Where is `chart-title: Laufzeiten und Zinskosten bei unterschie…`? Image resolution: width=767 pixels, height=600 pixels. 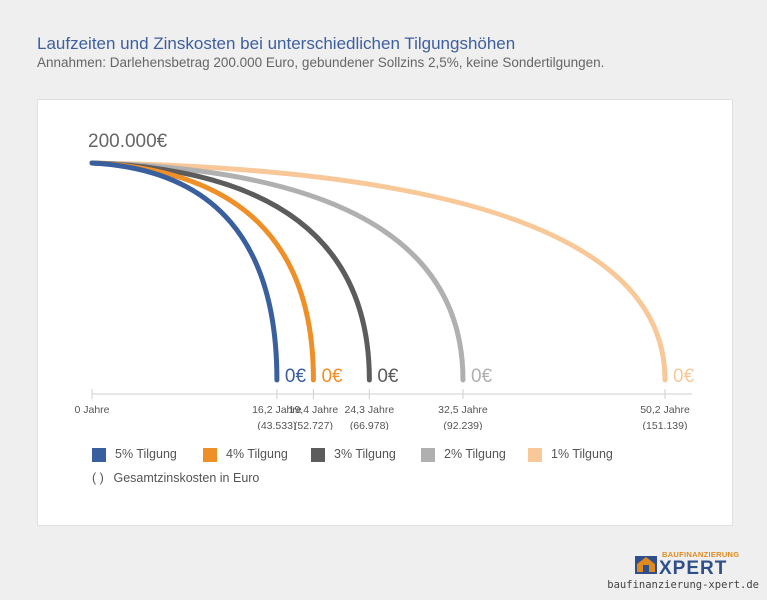
chart-title: Laufzeiten und Zinskosten bei unterschie… is located at coordinates (276, 43).